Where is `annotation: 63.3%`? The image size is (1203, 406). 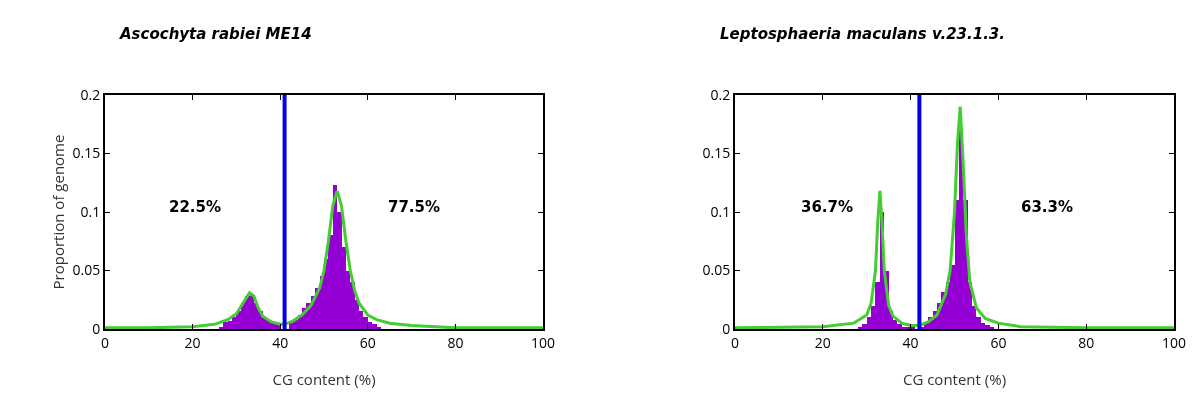 annotation: 63.3% is located at coordinates (1047, 207).